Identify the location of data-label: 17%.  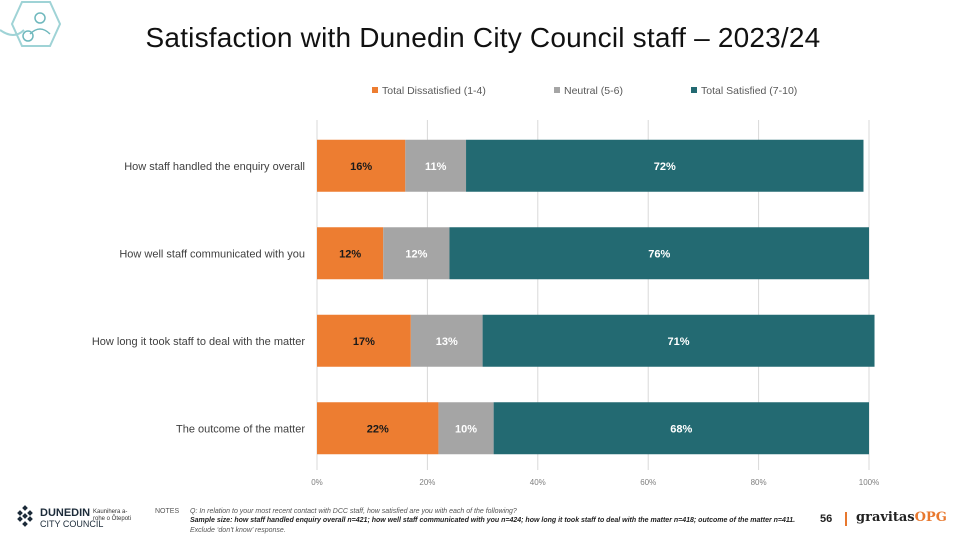
(364, 342).